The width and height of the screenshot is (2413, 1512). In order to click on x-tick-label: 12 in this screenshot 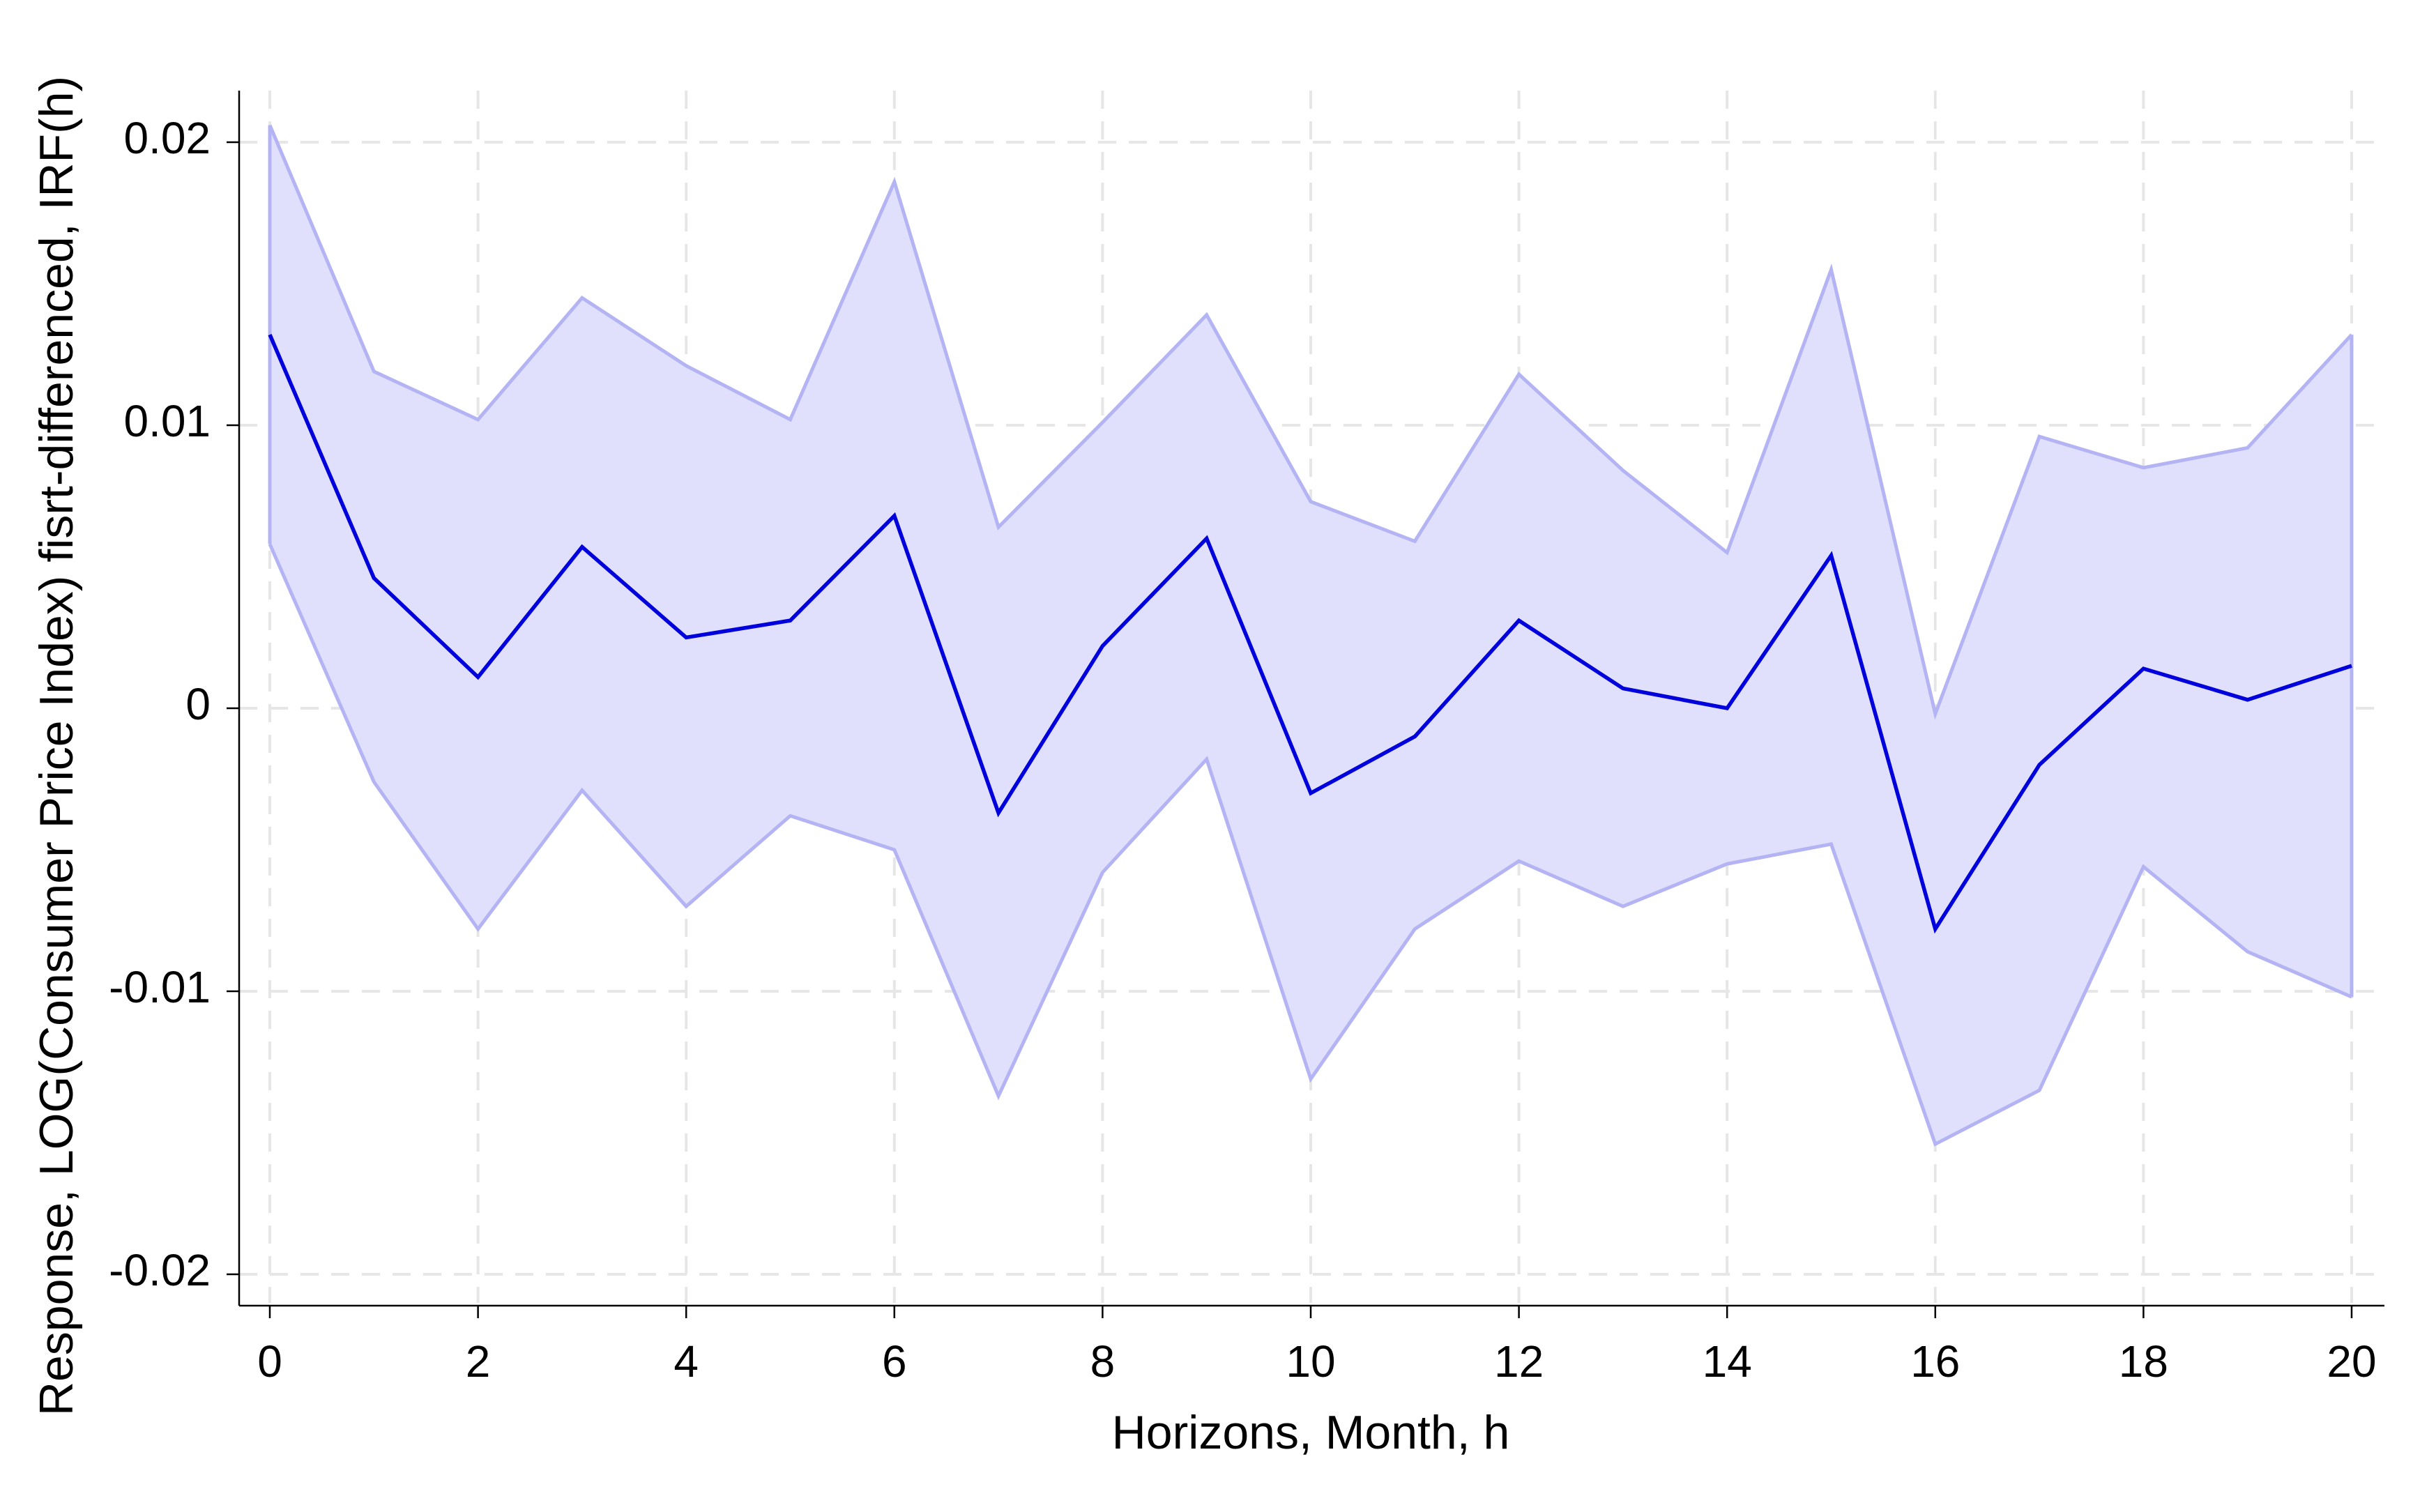, I will do `click(1519, 1361)`.